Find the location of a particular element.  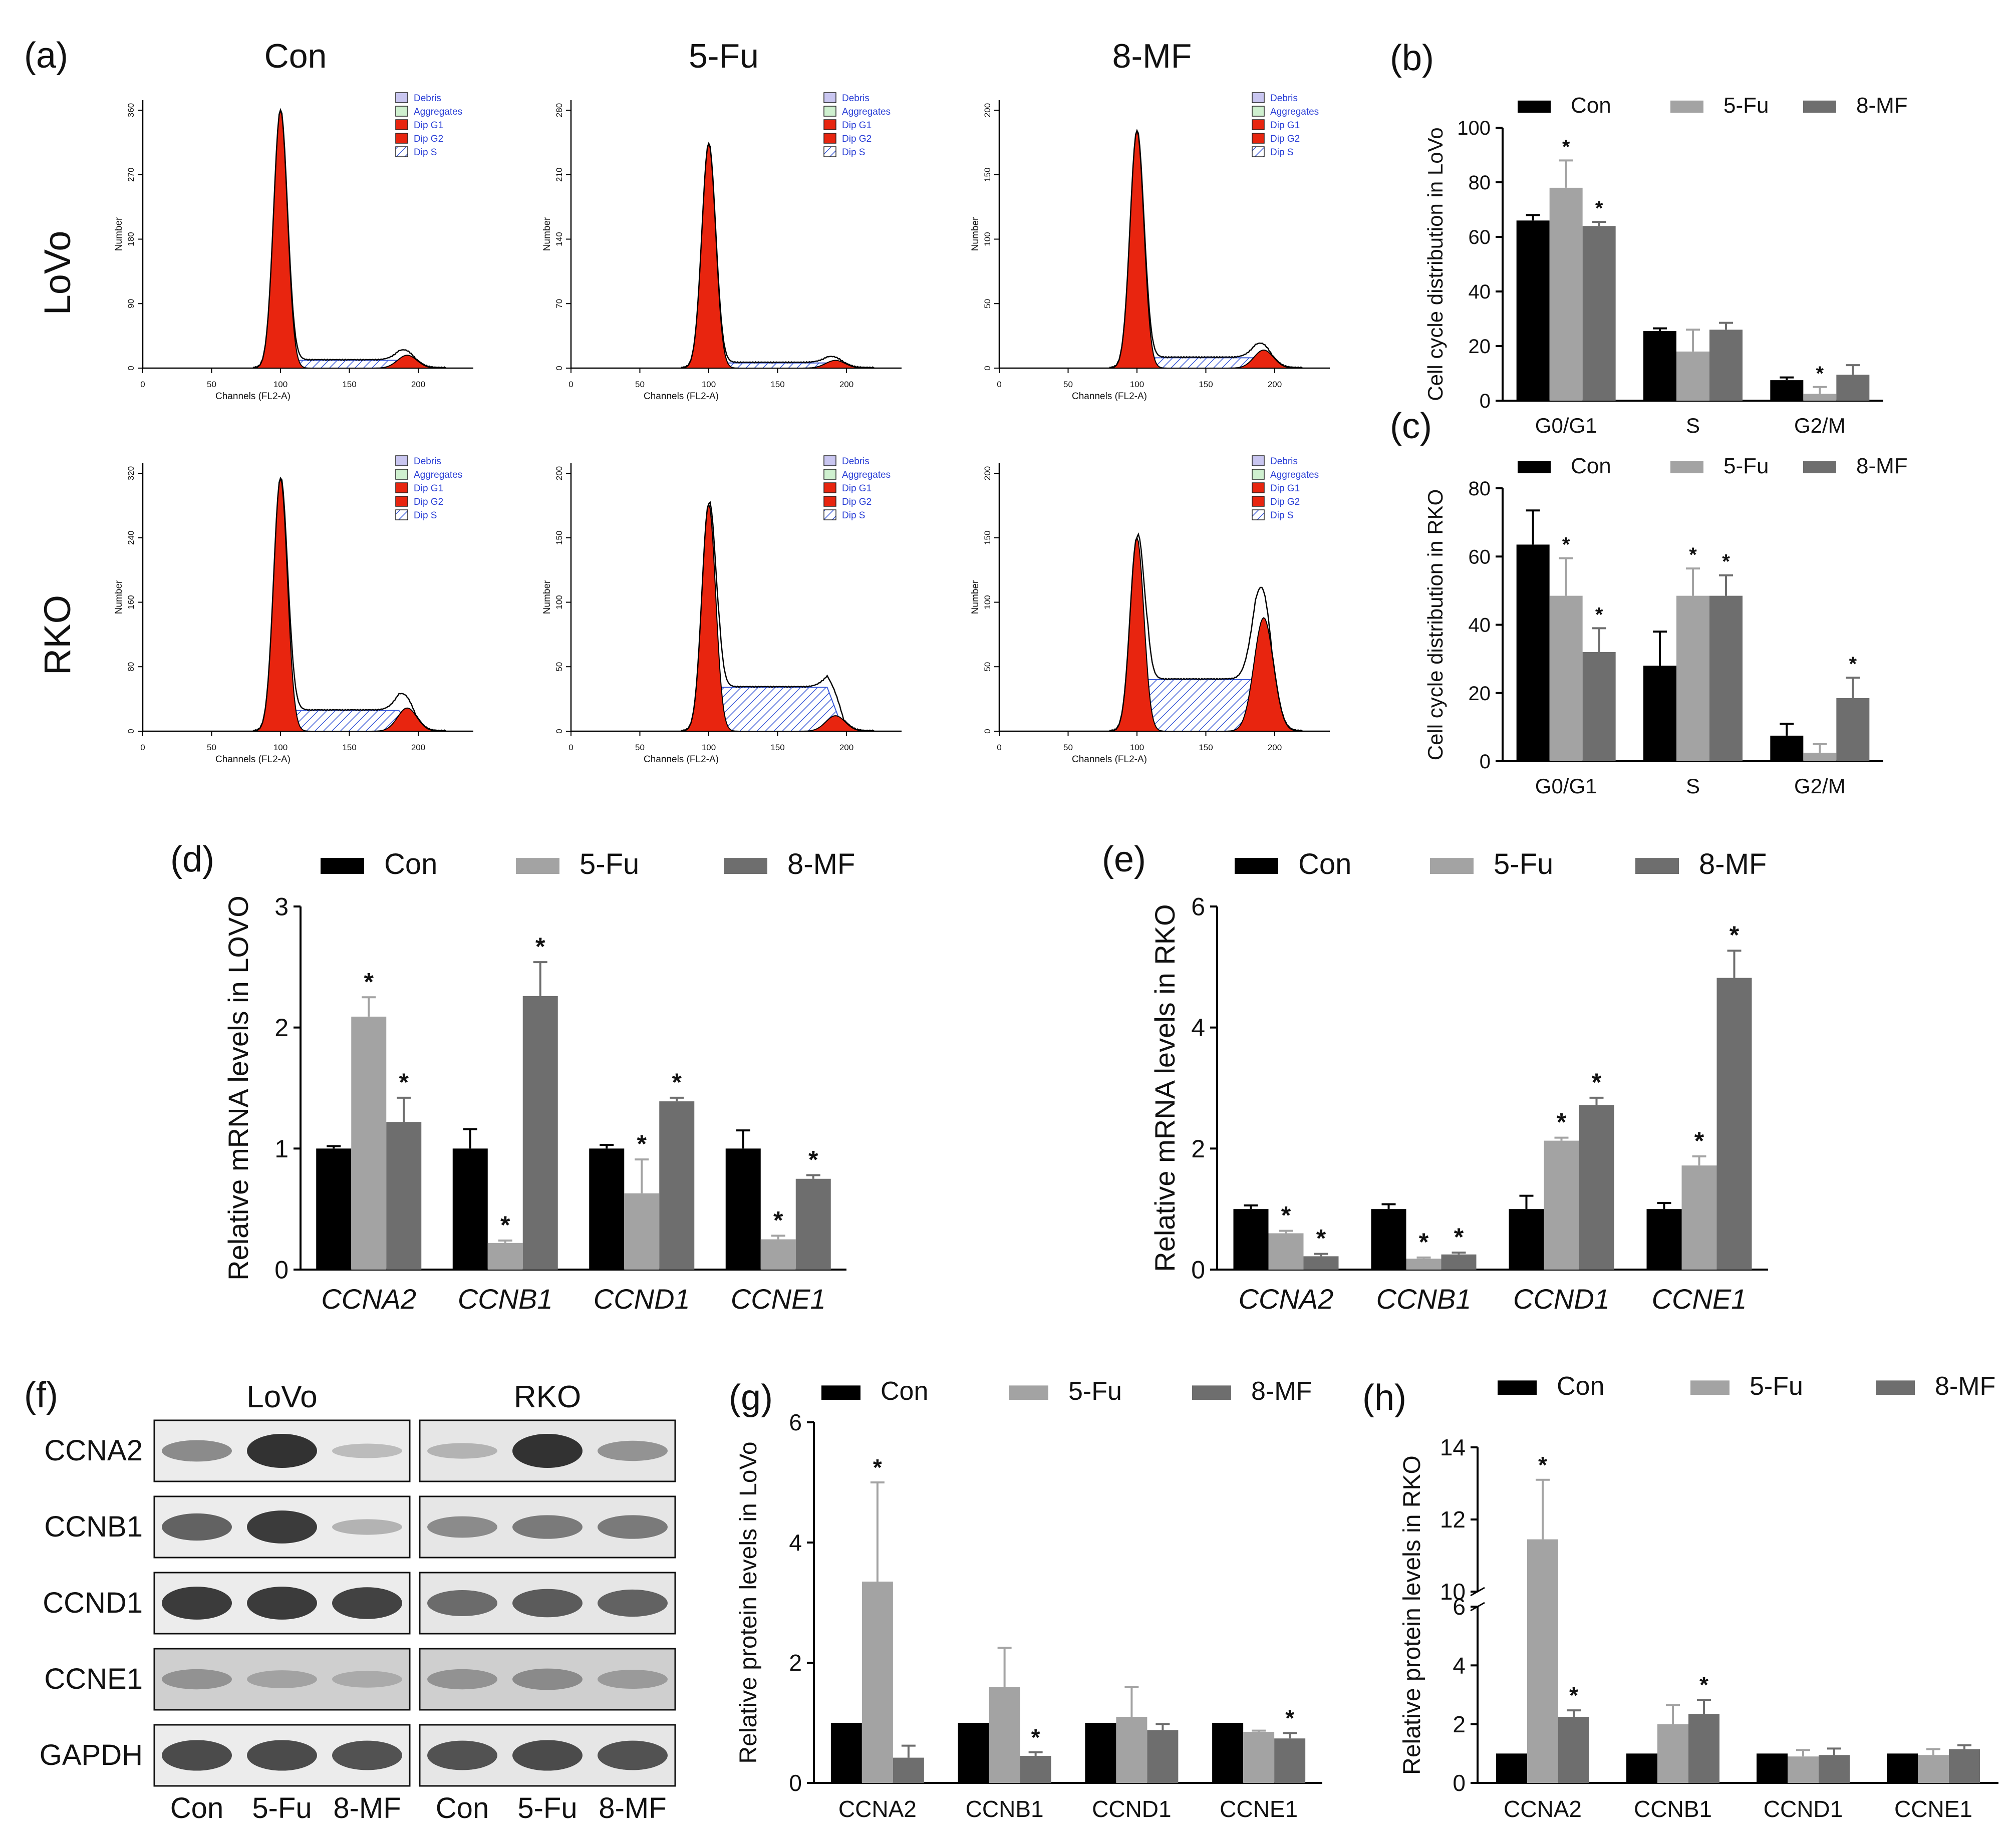

bar-8-MF-CCNA2 is located at coordinates (1321, 1263).